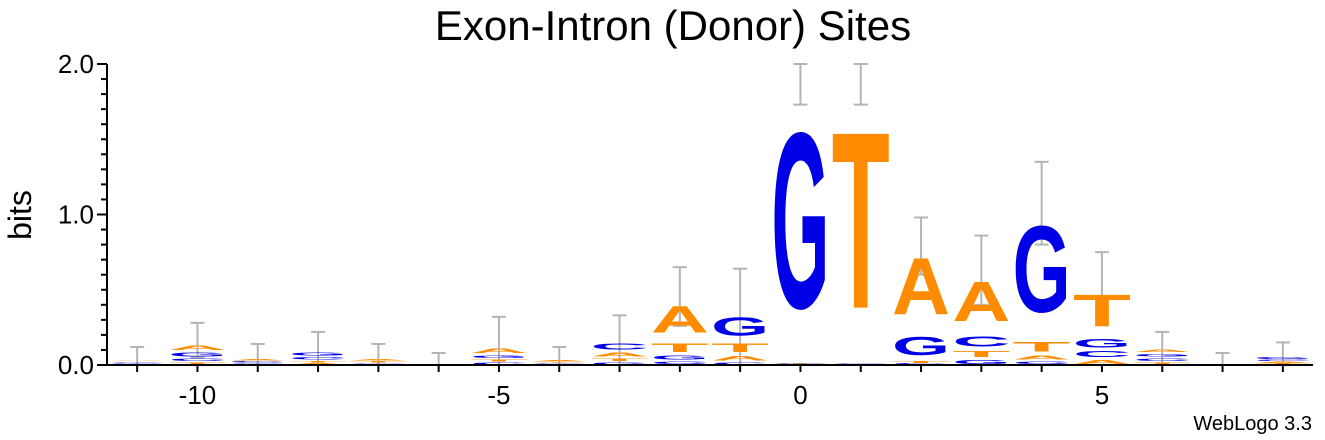 This screenshot has height=440, width=1325. I want to click on y-tick-label: 2.0, so click(76, 64).